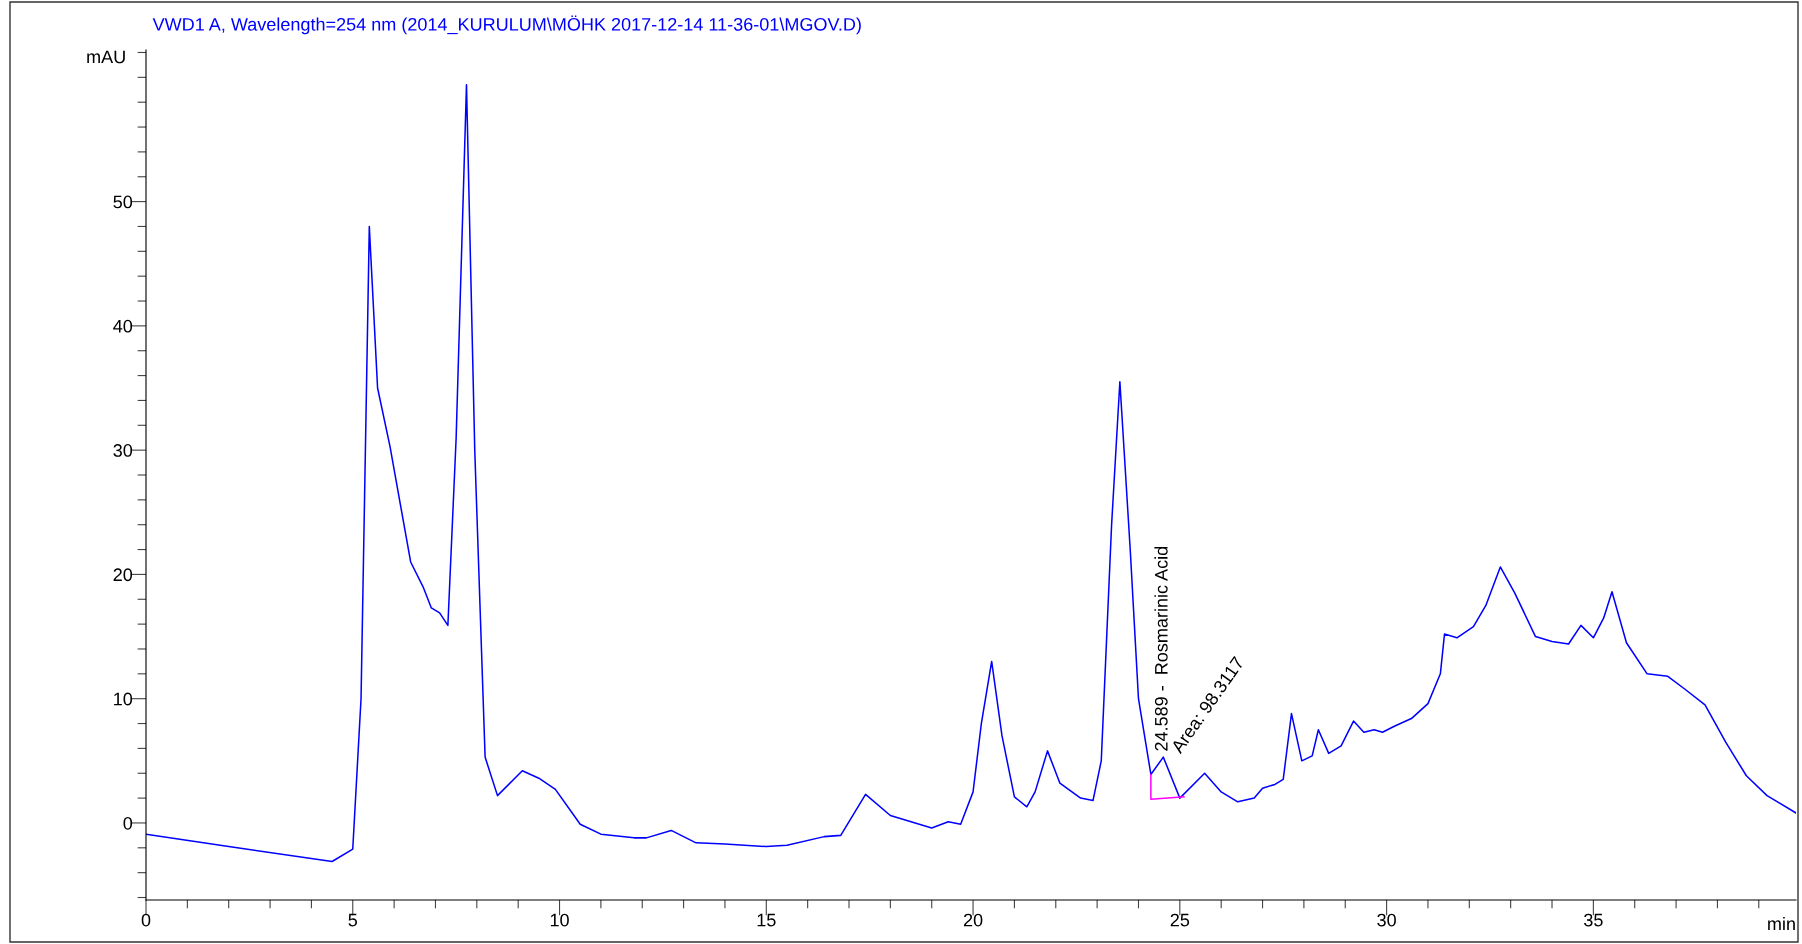 This screenshot has height=944, width=1802. What do you see at coordinates (146, 920) in the screenshot?
I see `x-tick-label: 0` at bounding box center [146, 920].